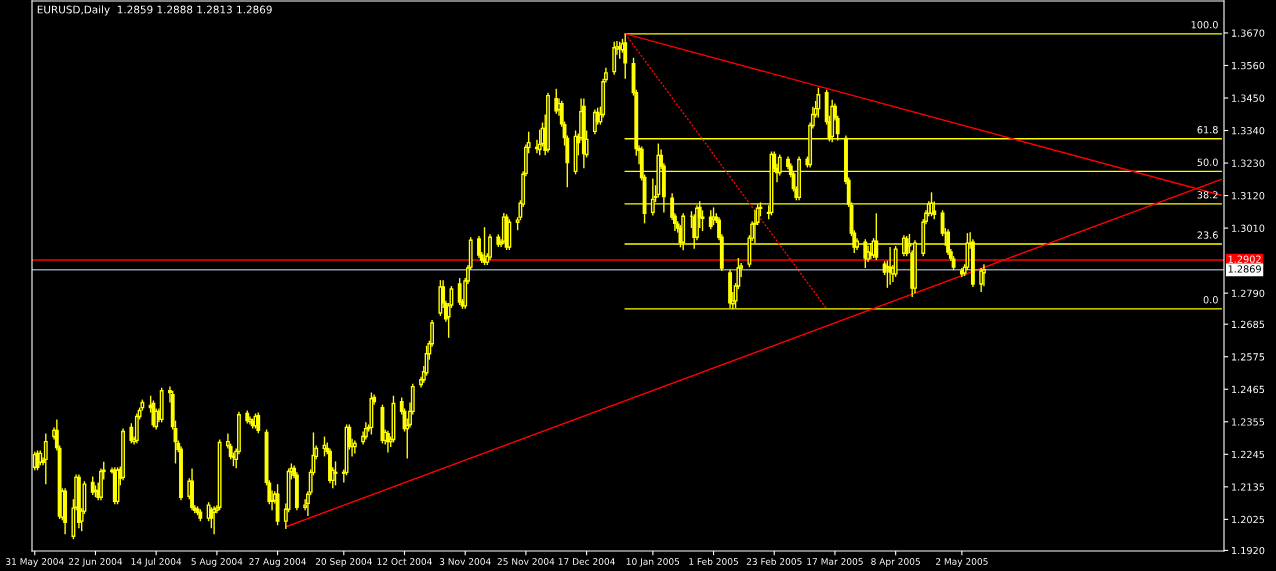 Image resolution: width=1276 pixels, height=571 pixels. Describe the element at coordinates (1244, 269) in the screenshot. I see `ref-line-label: 1.2869` at that location.